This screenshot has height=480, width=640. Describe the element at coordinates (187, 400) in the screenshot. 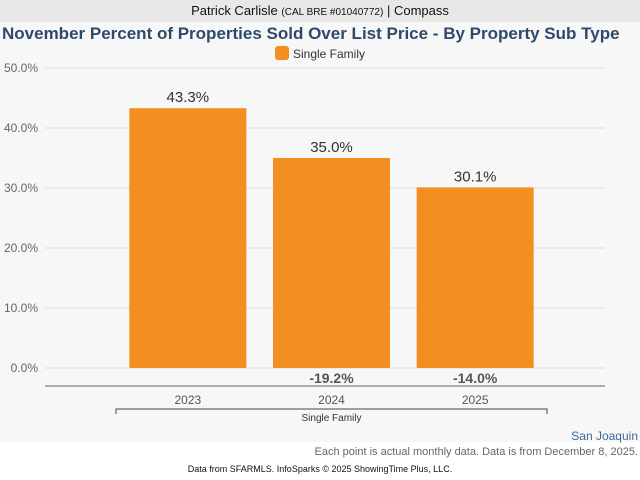

I see `x-tick-label: 2023` at that location.